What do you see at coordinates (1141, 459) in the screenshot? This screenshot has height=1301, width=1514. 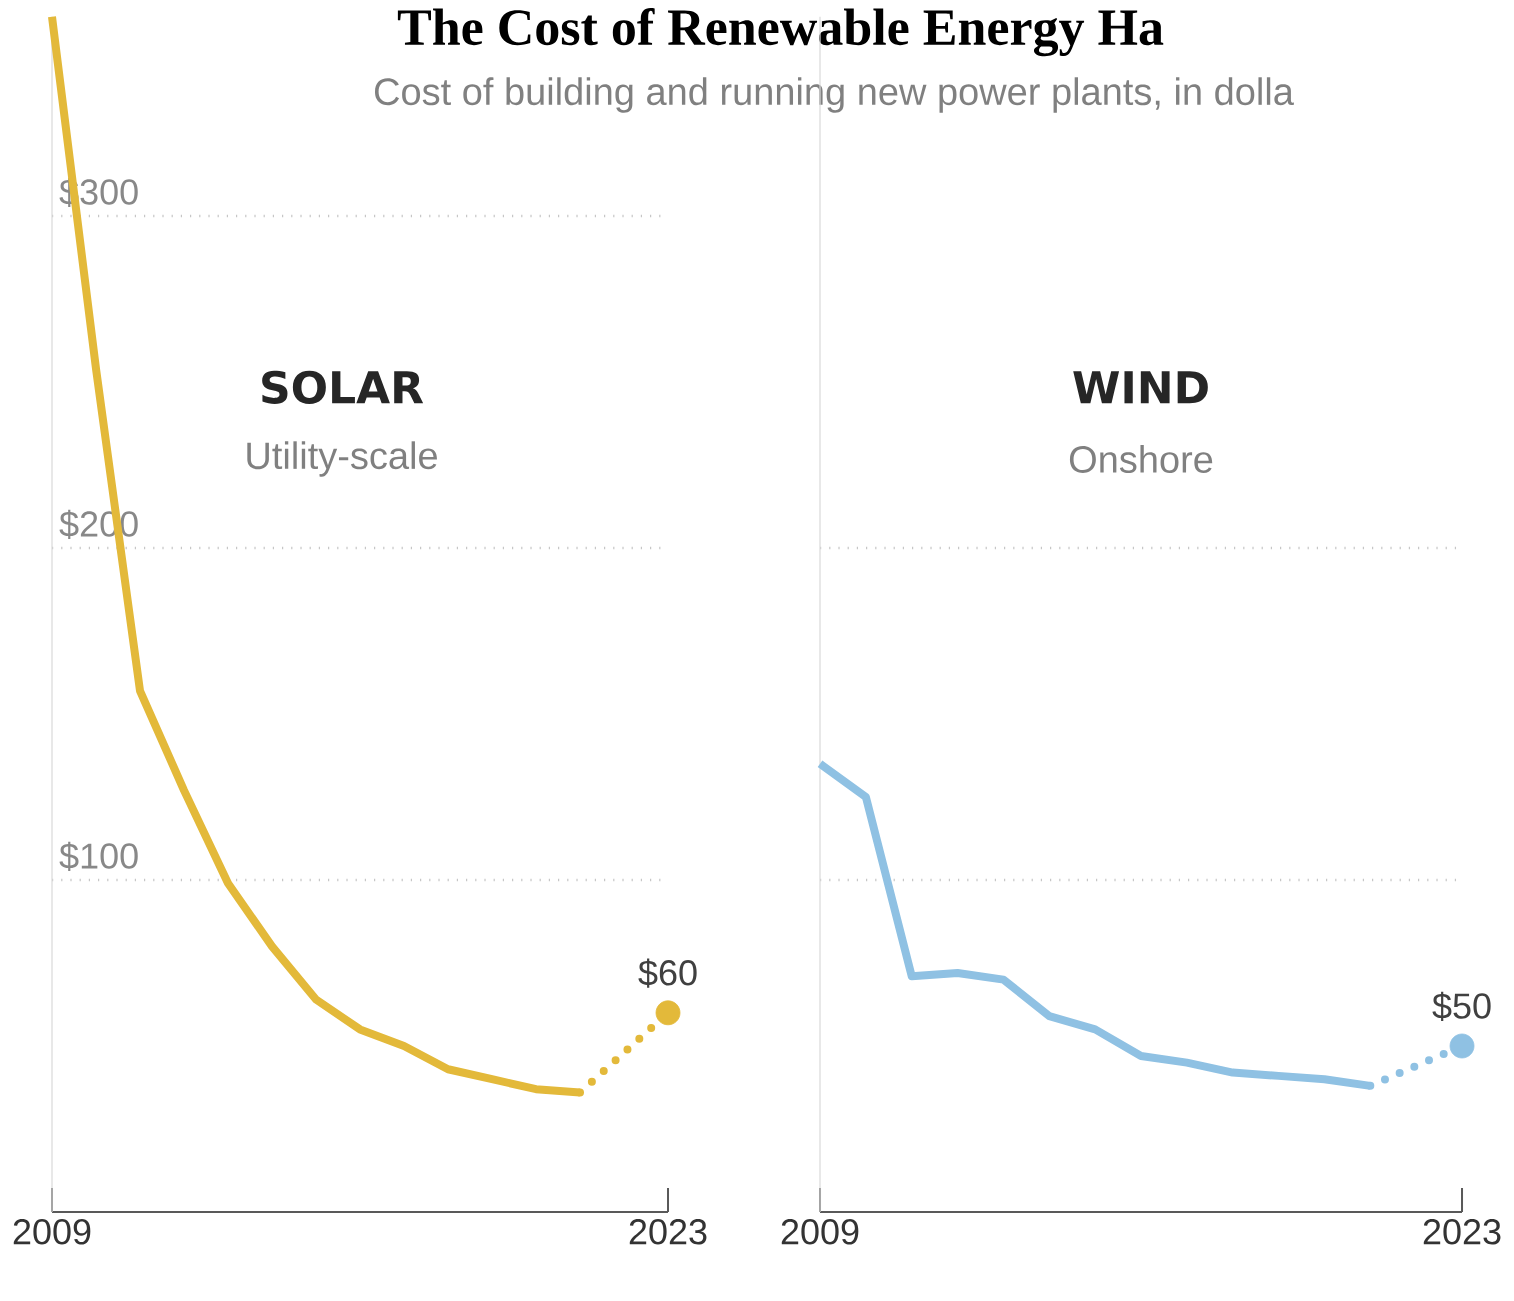 I see `text: Onshore` at bounding box center [1141, 459].